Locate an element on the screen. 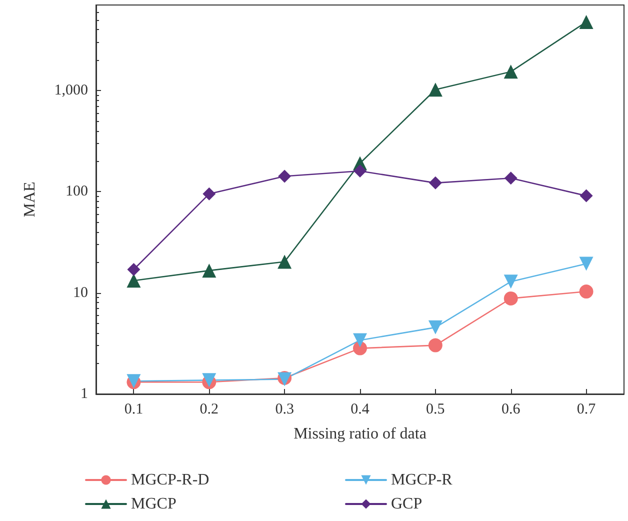 The image size is (628, 521). x-tick-label: 0.6 is located at coordinates (511, 410).